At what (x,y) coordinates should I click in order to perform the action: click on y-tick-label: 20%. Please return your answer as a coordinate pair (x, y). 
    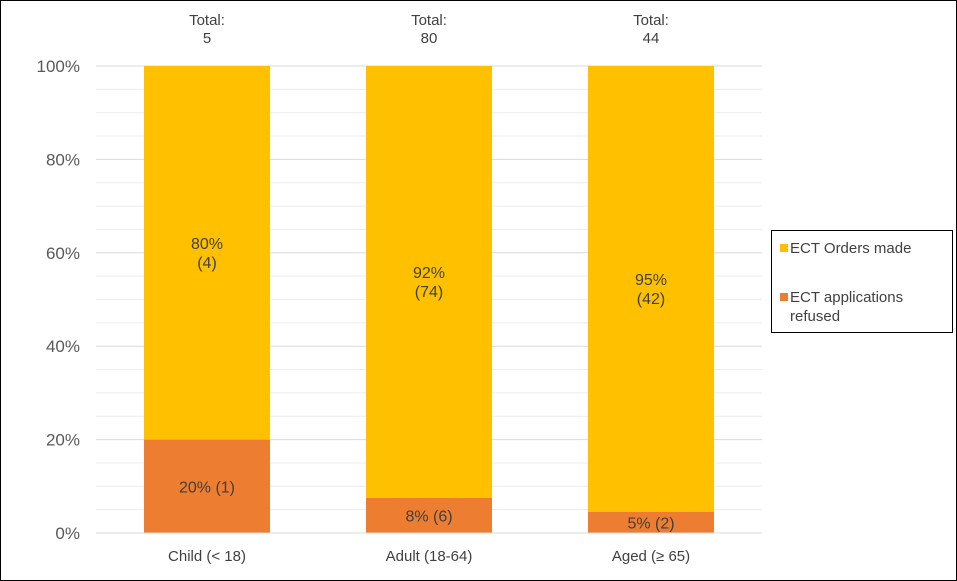
    Looking at the image, I should click on (63, 440).